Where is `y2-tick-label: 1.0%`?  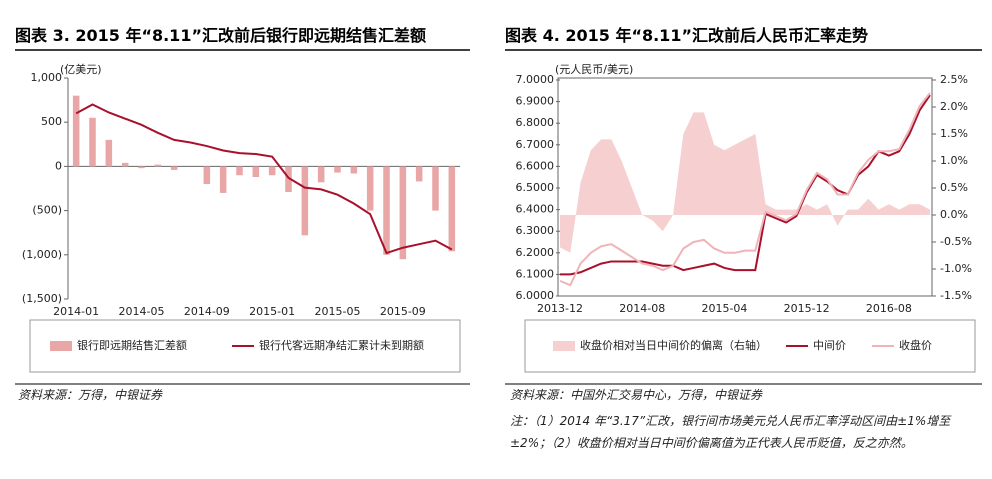 y2-tick-label: 1.0% is located at coordinates (954, 160).